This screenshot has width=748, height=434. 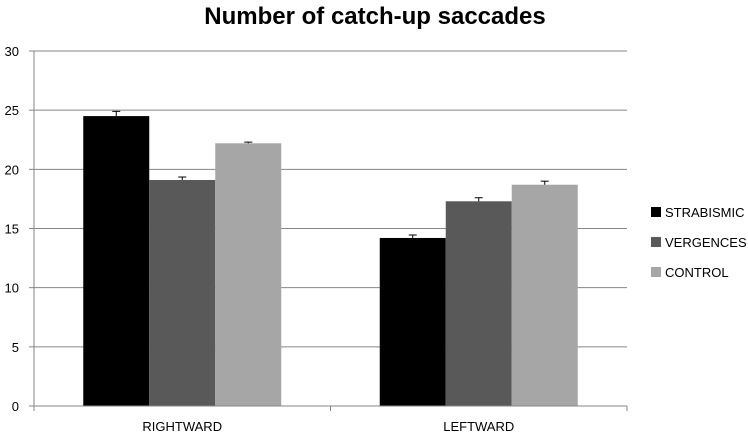 I want to click on legend-label-vergences: VERGENCES, so click(x=706, y=242).